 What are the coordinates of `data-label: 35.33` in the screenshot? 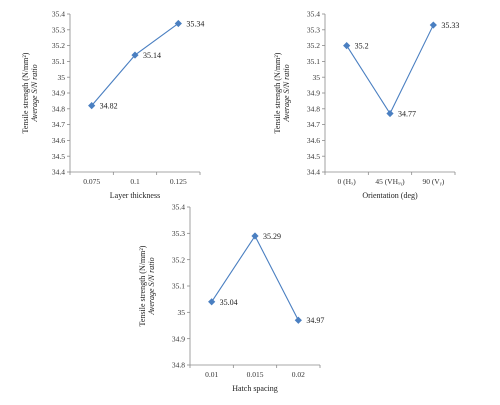 It's located at (450, 25).